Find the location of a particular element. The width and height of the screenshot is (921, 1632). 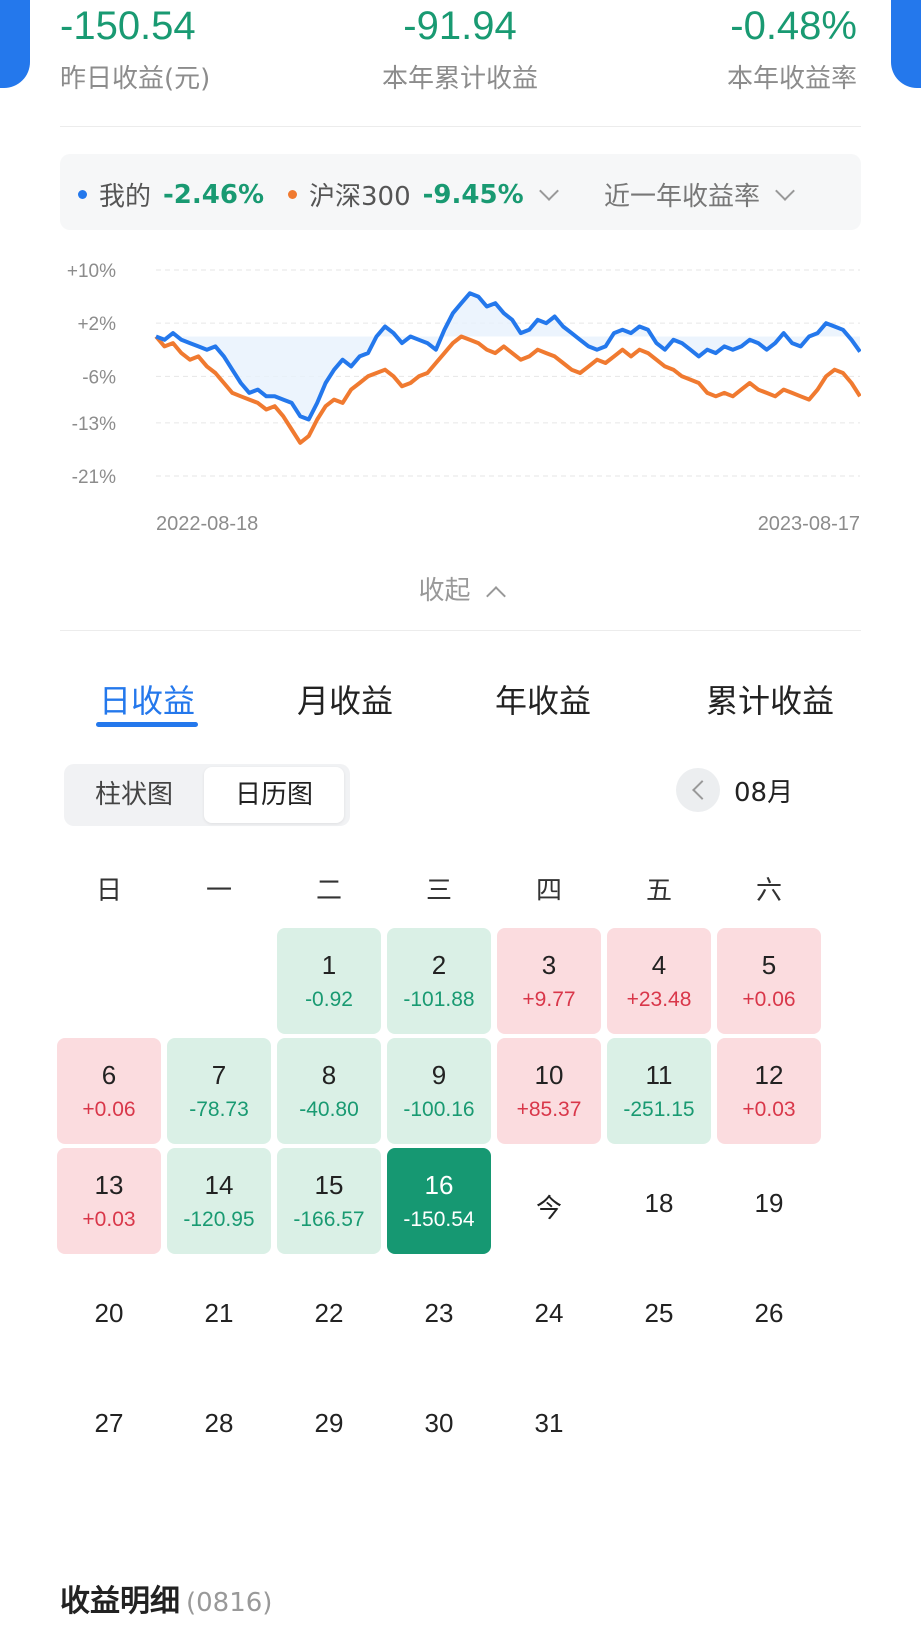

calendar-day-number: 5 is located at coordinates (769, 965).